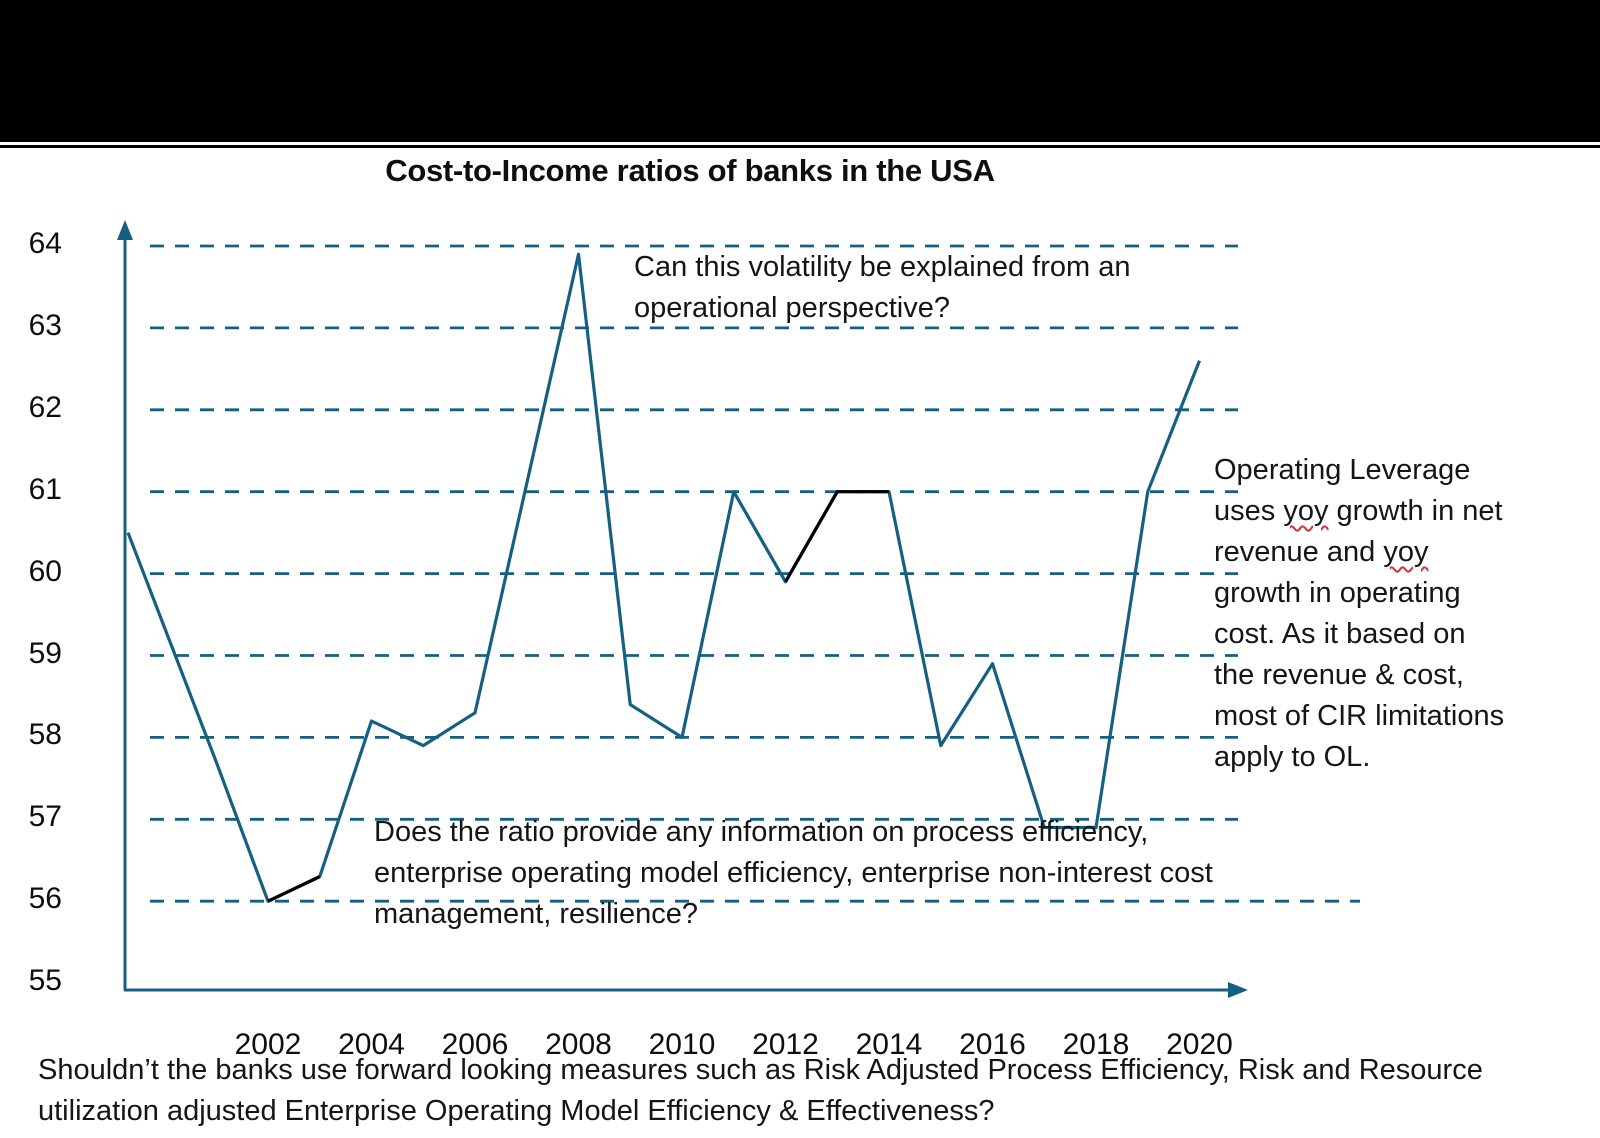 The width and height of the screenshot is (1600, 1138). What do you see at coordinates (45, 653) in the screenshot?
I see `y-tick-label-59: 59` at bounding box center [45, 653].